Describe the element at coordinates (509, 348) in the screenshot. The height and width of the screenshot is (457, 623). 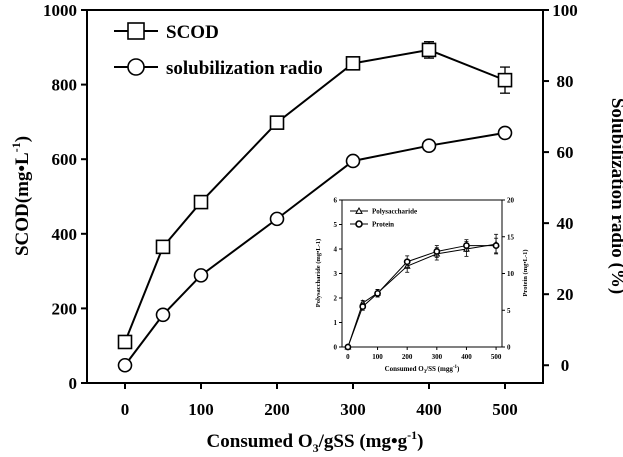
I see `inset-y2-tick-label: 0` at that location.